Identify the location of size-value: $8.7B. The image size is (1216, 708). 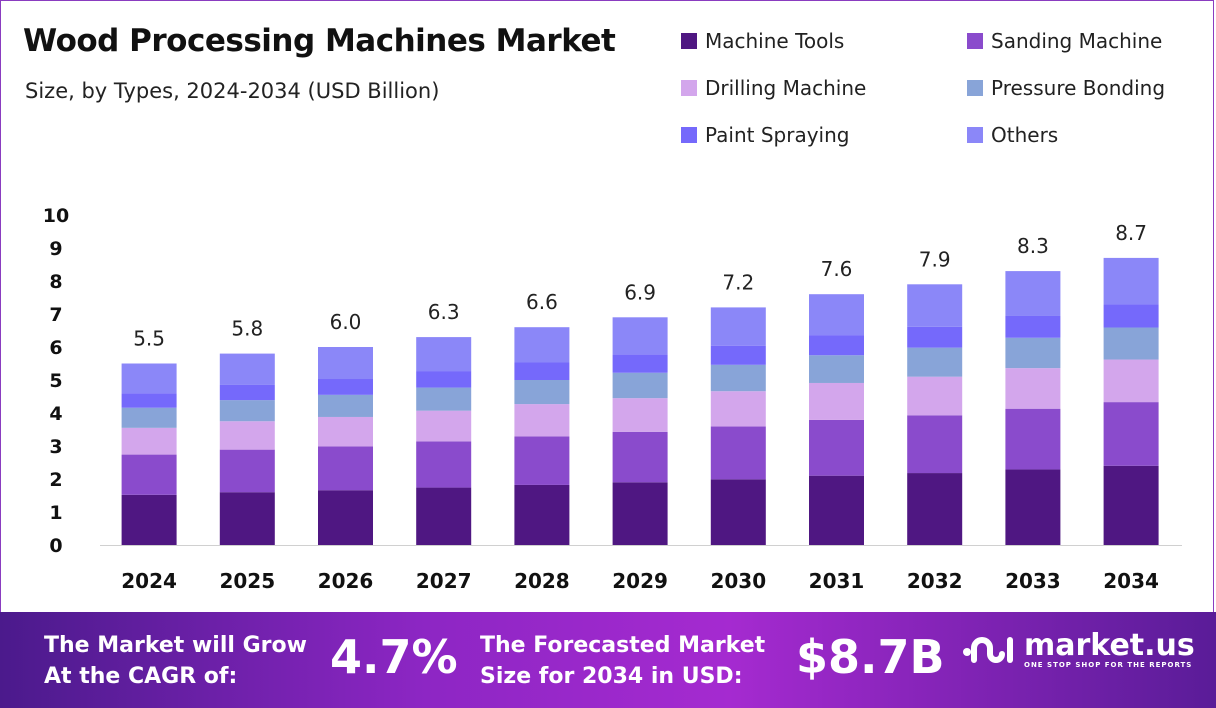
(870, 657).